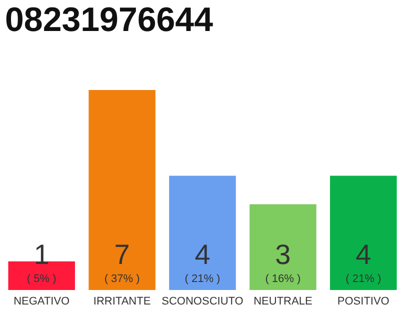 Image resolution: width=410 pixels, height=320 pixels. What do you see at coordinates (42, 302) in the screenshot?
I see `x-tick-label: NEGATIVO` at bounding box center [42, 302].